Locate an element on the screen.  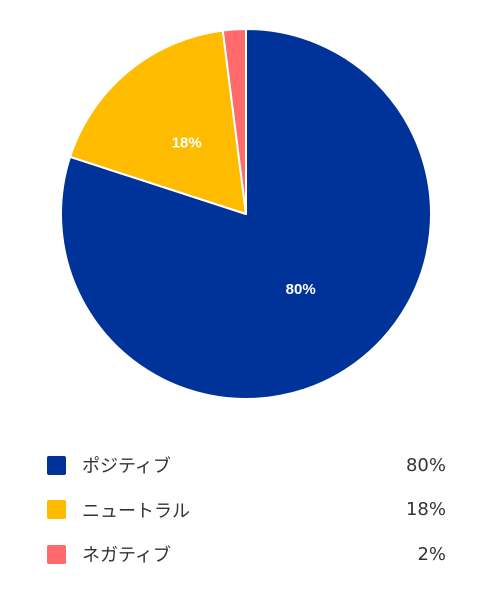
legend-label: ニュートラル is located at coordinates (136, 511).